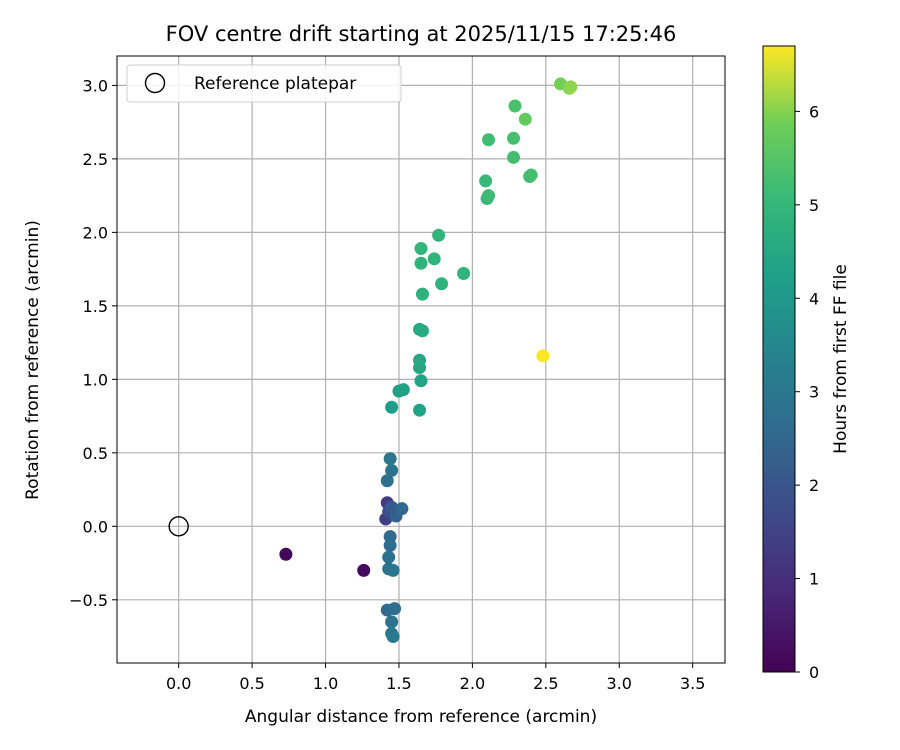  What do you see at coordinates (95, 453) in the screenshot?
I see `y-tick-label: 0.5` at bounding box center [95, 453].